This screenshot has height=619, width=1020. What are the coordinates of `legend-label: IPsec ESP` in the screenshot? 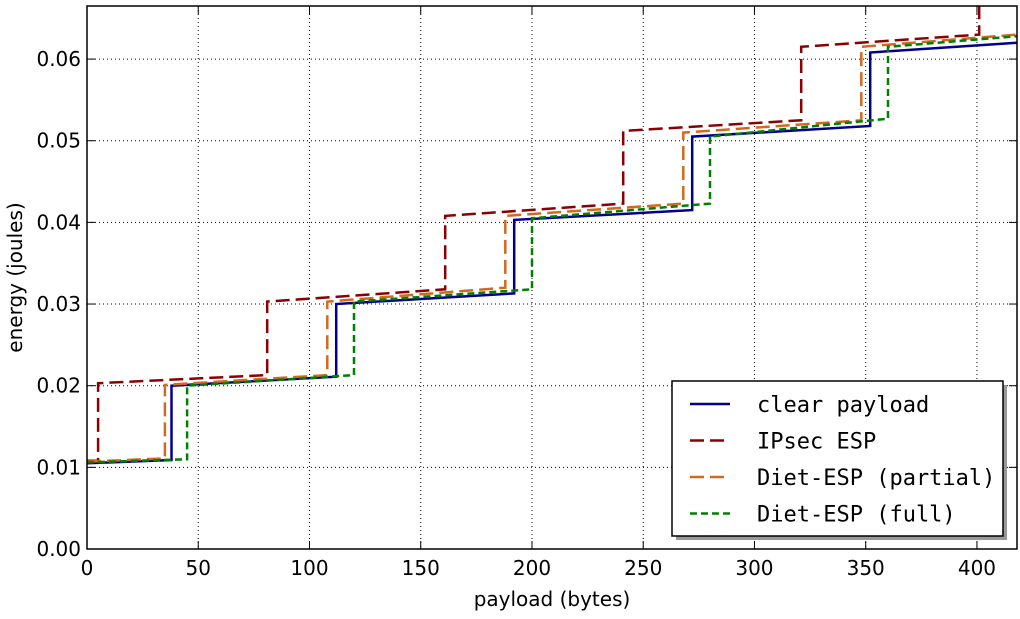 It's located at (816, 442).